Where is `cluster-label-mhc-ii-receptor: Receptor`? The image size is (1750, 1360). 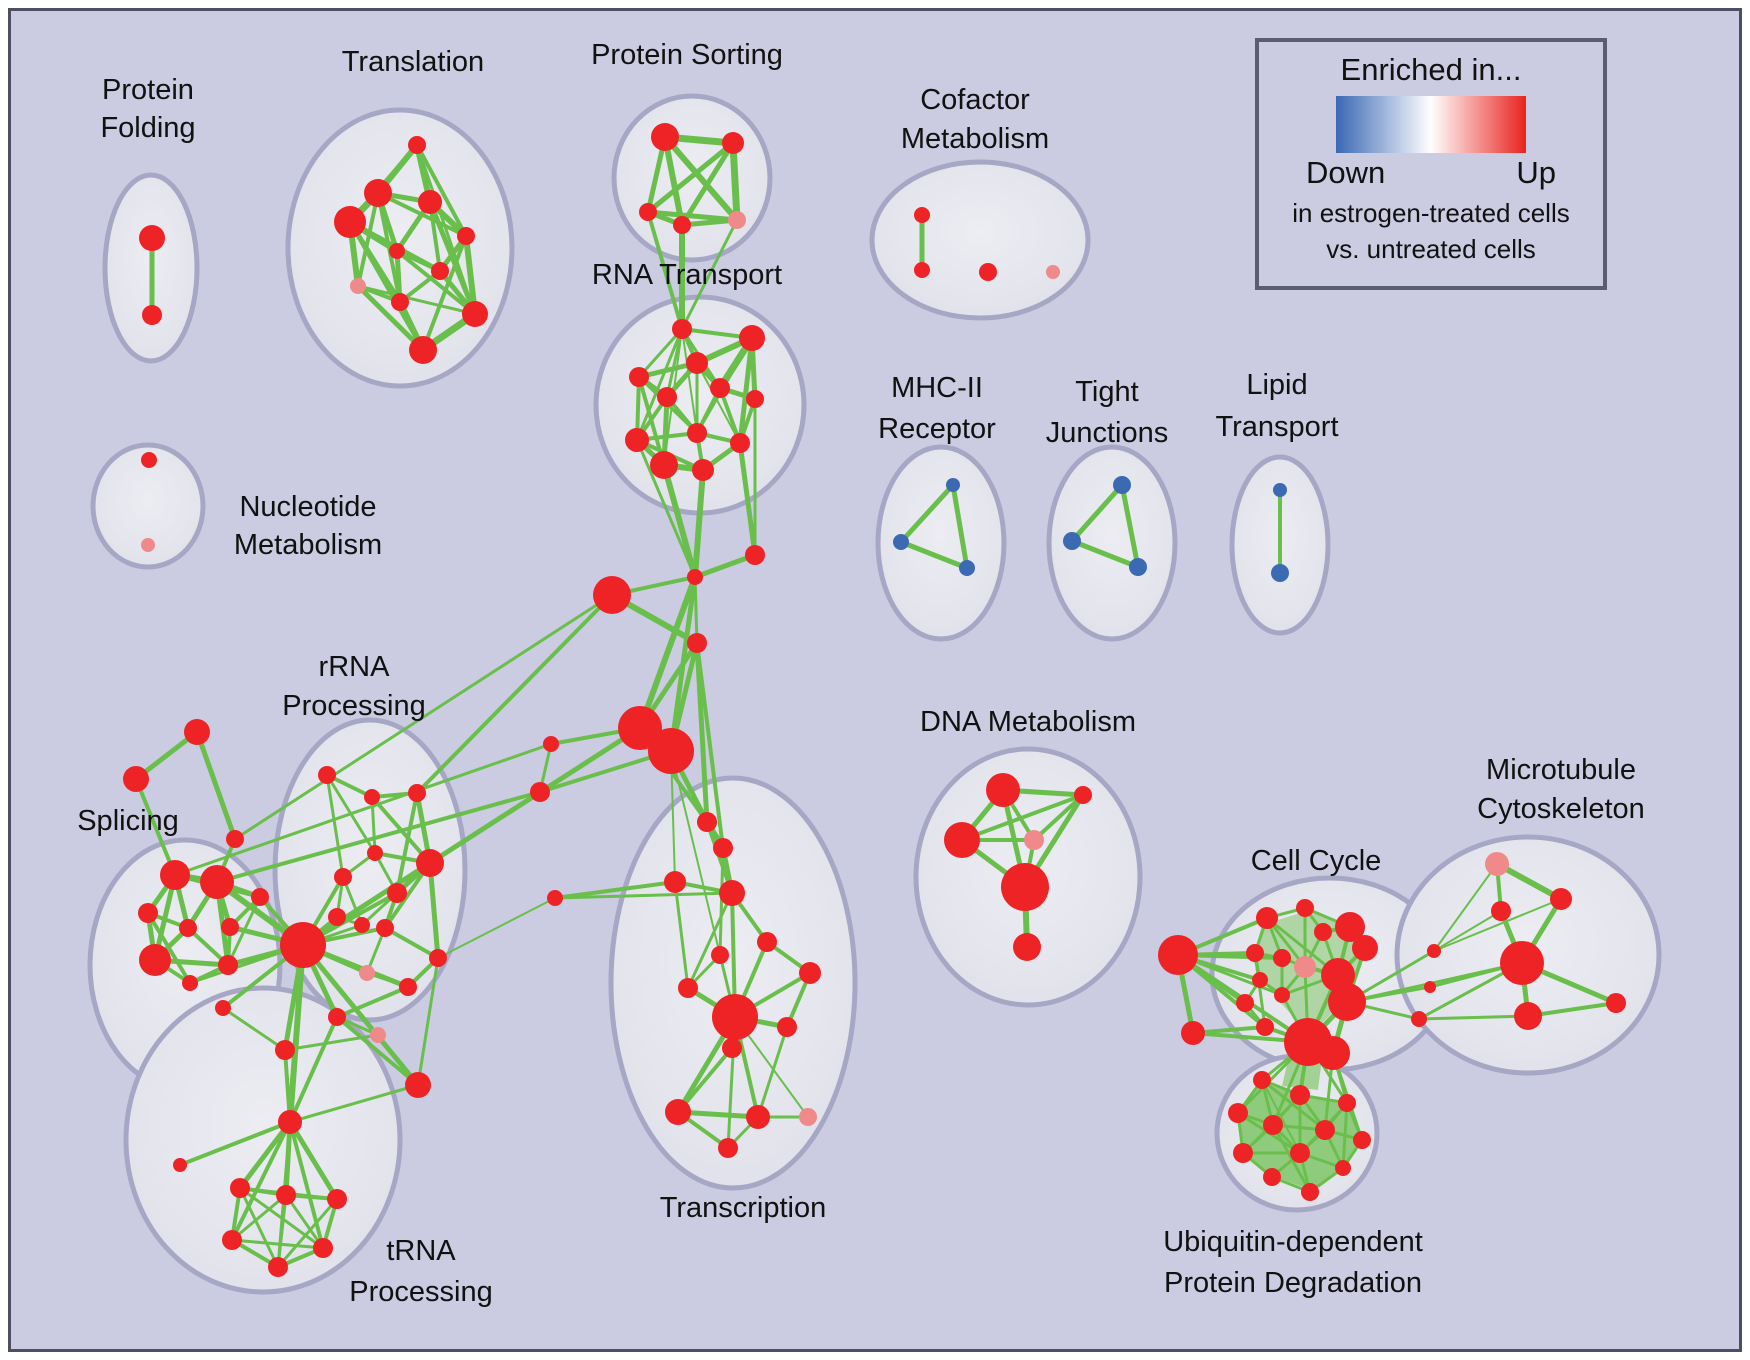
cluster-label-mhc-ii-receptor: Receptor is located at coordinates (937, 429).